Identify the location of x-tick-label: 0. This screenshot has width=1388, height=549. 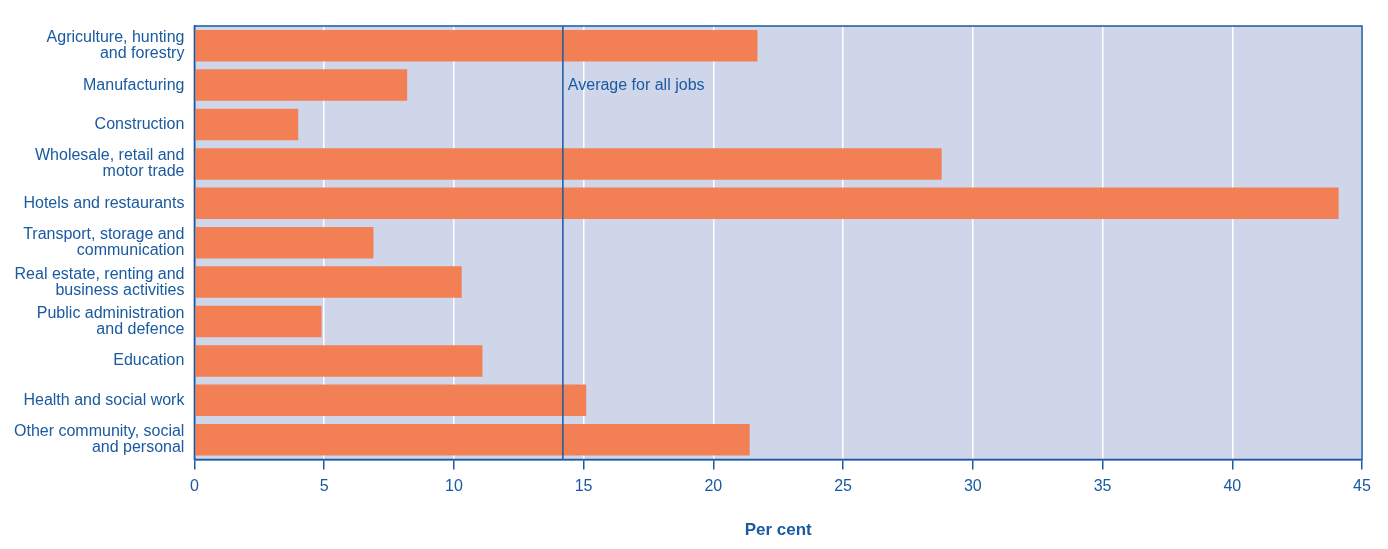
(194, 486).